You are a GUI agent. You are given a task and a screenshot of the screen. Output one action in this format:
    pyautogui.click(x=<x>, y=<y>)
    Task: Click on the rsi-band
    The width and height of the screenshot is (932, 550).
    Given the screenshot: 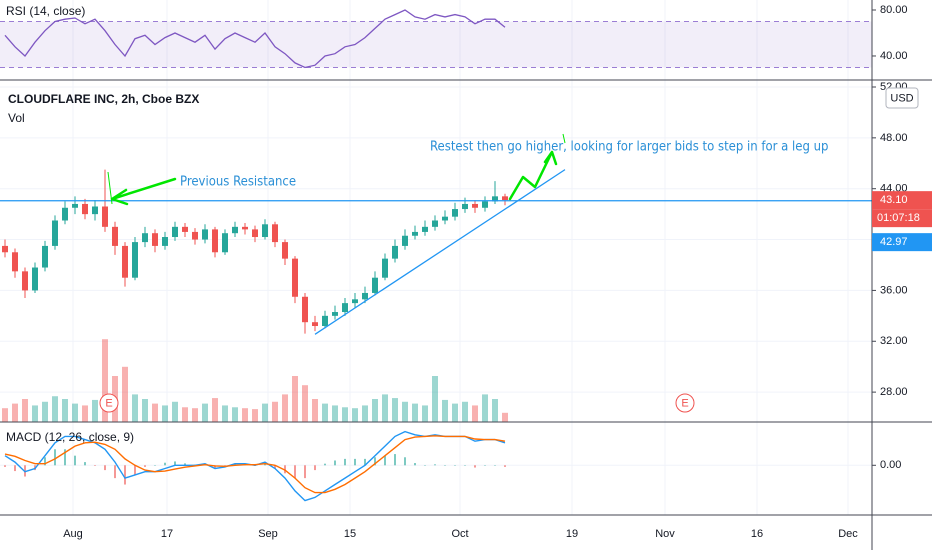 What is the action you would take?
    pyautogui.click(x=436, y=44)
    